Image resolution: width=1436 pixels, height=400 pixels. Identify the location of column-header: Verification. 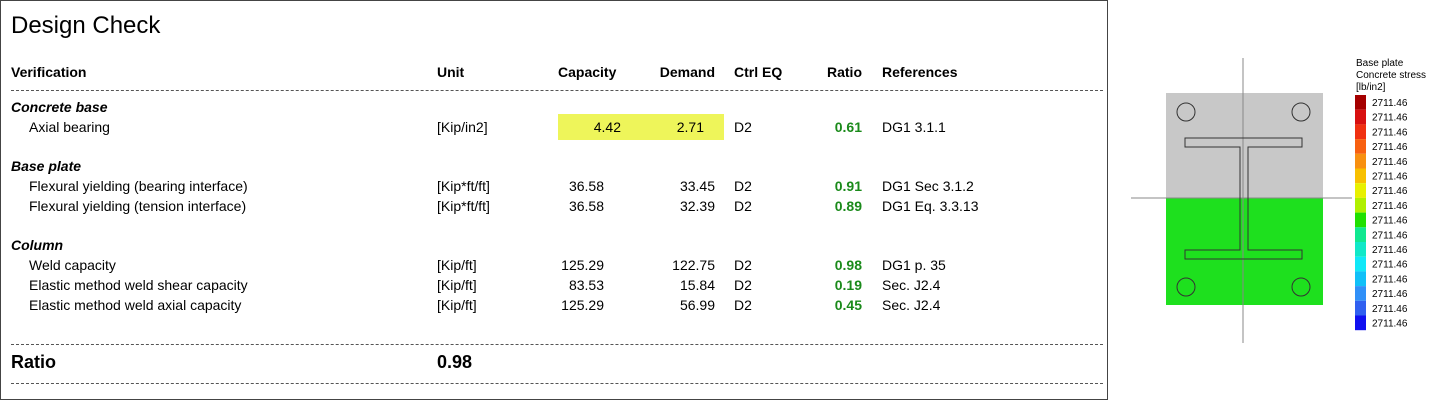
(49, 72).